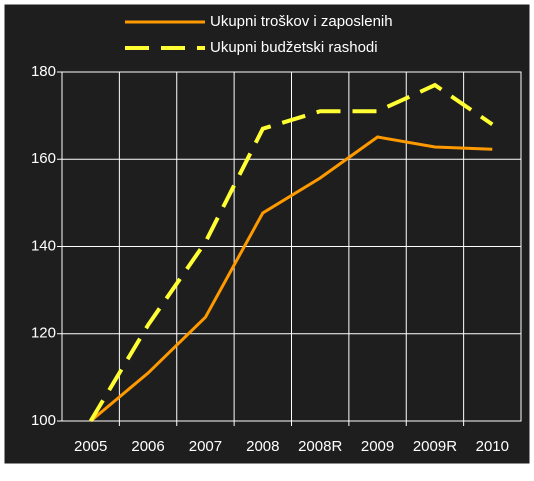 The width and height of the screenshot is (534, 481). What do you see at coordinates (147, 446) in the screenshot?
I see `x-tick-label: 2006` at bounding box center [147, 446].